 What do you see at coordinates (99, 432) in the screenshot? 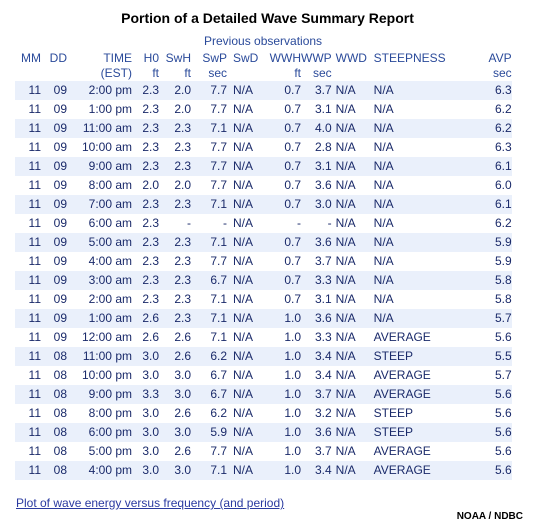
I see `table-cell: 6:00 pm` at bounding box center [99, 432].